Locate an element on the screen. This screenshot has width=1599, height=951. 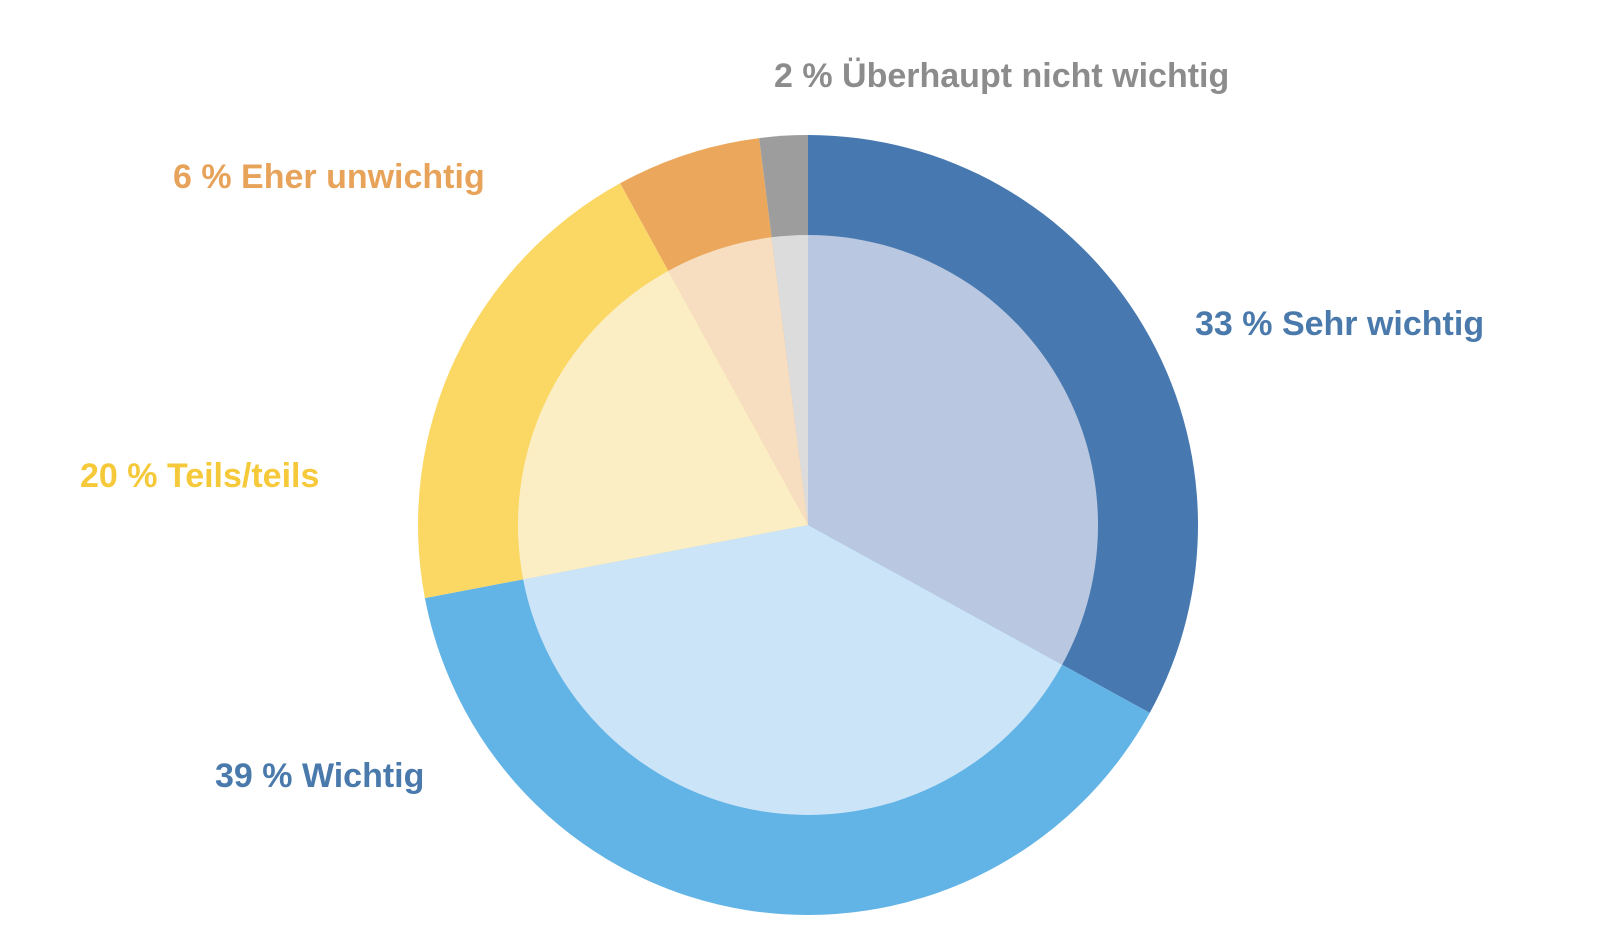
slice-inner-ueberhaupt-nicht-wichtig is located at coordinates (789, 380).